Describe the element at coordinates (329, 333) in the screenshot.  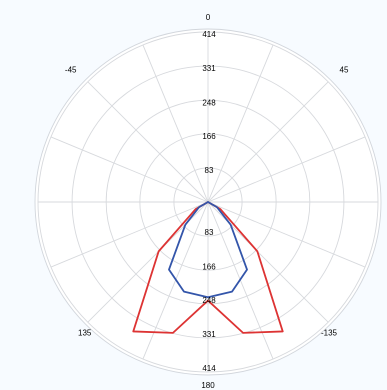
I see `angular-tick-label-6: -135` at that location.